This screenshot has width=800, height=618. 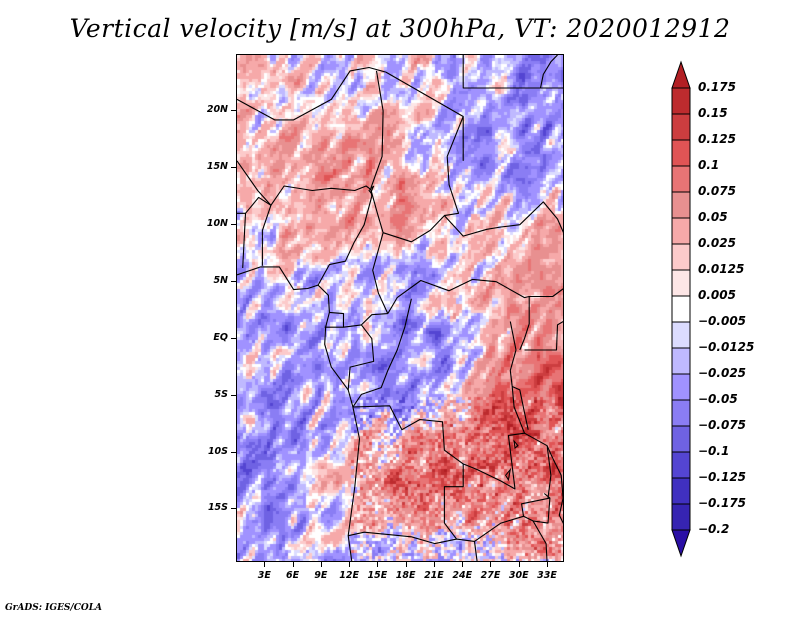 What do you see at coordinates (217, 451) in the screenshot?
I see `y-tick-label: 10S` at bounding box center [217, 451].